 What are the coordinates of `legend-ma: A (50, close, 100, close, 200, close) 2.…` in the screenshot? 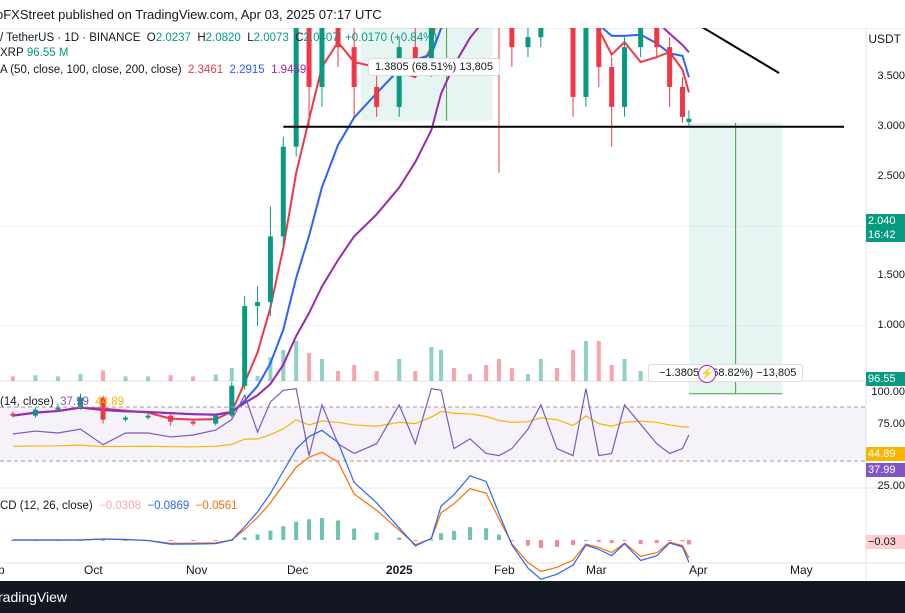 It's located at (153, 70).